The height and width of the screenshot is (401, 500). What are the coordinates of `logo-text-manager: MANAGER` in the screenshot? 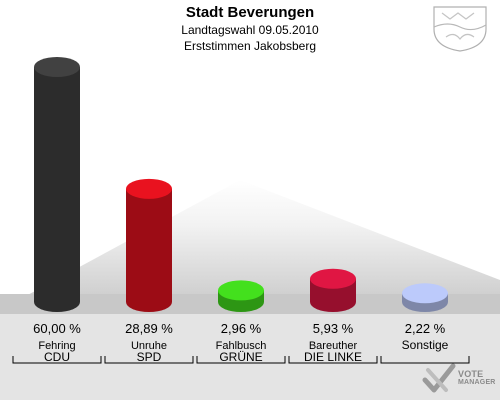 It's located at (477, 382).